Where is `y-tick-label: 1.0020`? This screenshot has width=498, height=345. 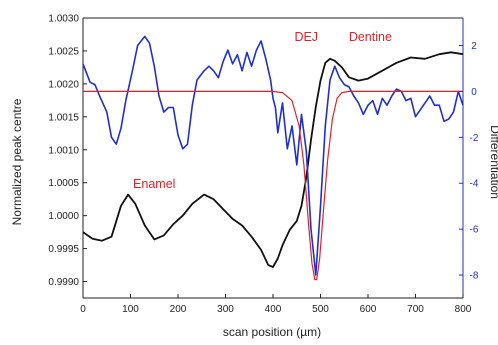 y-tick-label: 1.0020 is located at coordinates (63, 84).